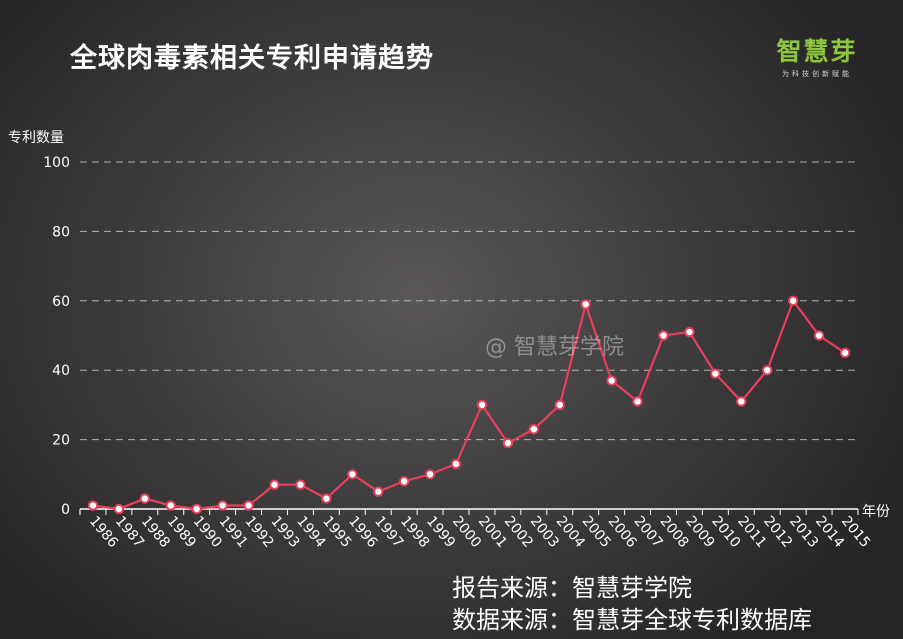 Image resolution: width=903 pixels, height=639 pixels. I want to click on y-axis-label: 专利数量, so click(36, 138).